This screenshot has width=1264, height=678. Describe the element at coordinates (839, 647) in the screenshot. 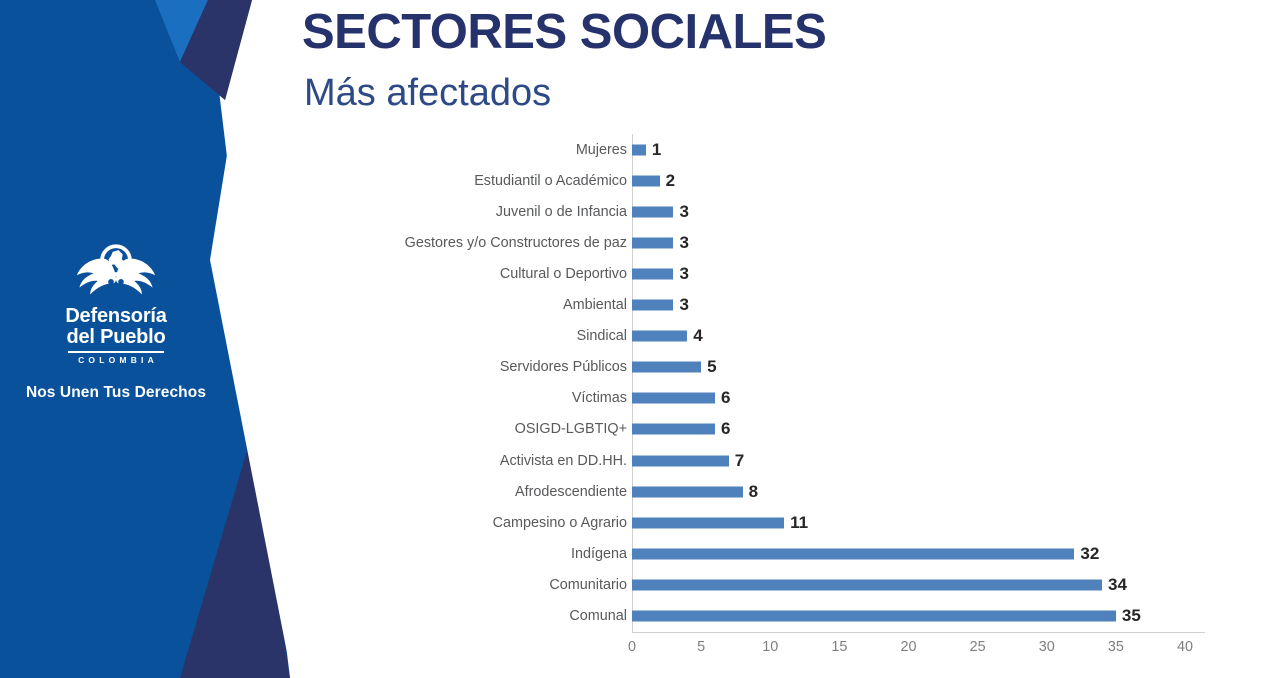

I see `x-axis-tick: 15` at that location.